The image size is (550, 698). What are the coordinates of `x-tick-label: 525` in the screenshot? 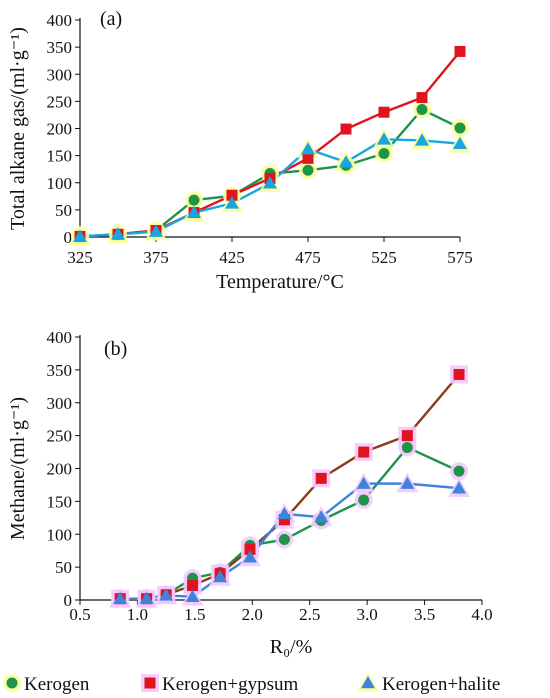 It's located at (384, 257).